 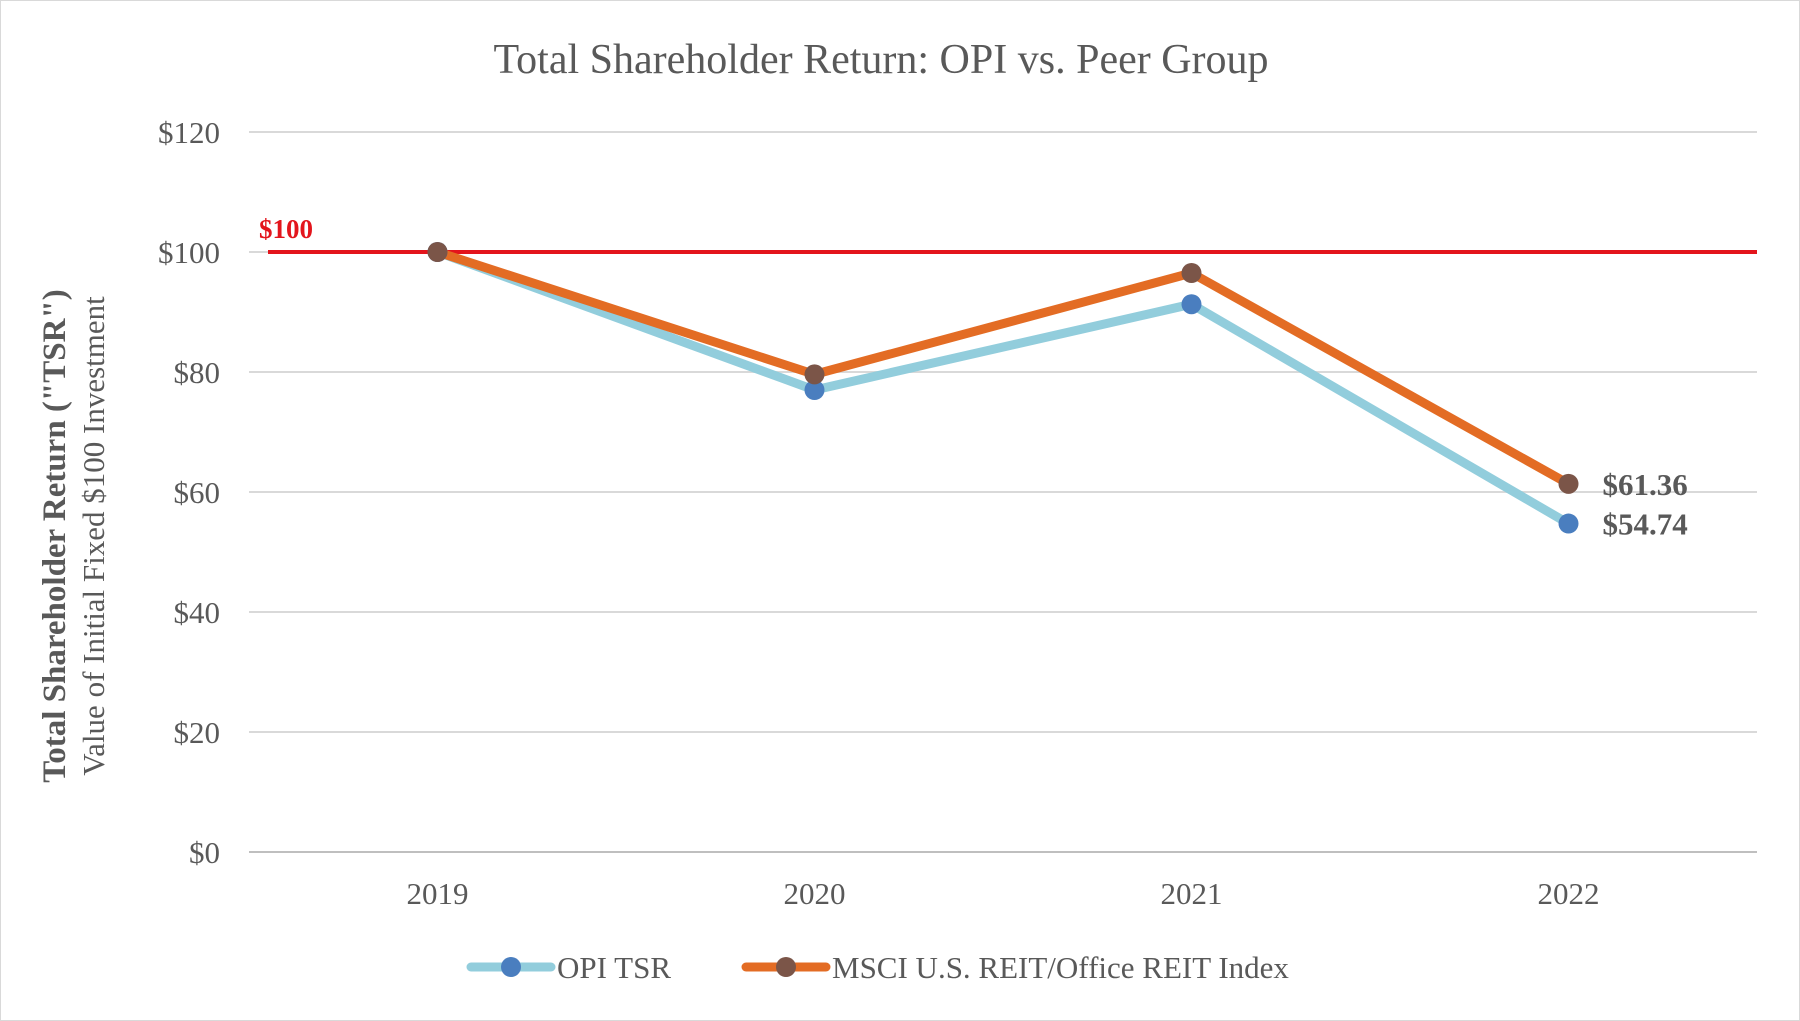 What do you see at coordinates (1003, 893) in the screenshot?
I see `x-tick-labels: 2019 2020 2021 2022` at bounding box center [1003, 893].